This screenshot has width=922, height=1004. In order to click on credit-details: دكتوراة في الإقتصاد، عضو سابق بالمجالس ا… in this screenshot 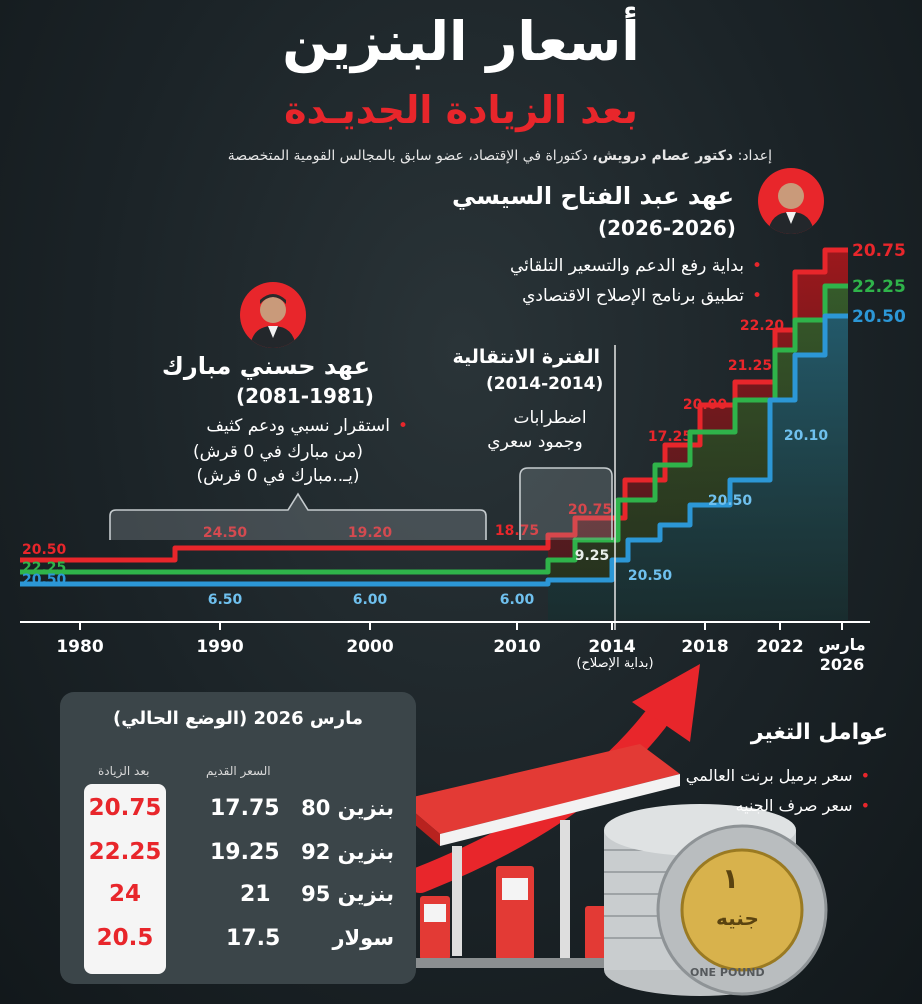, I will do `click(407, 156)`.